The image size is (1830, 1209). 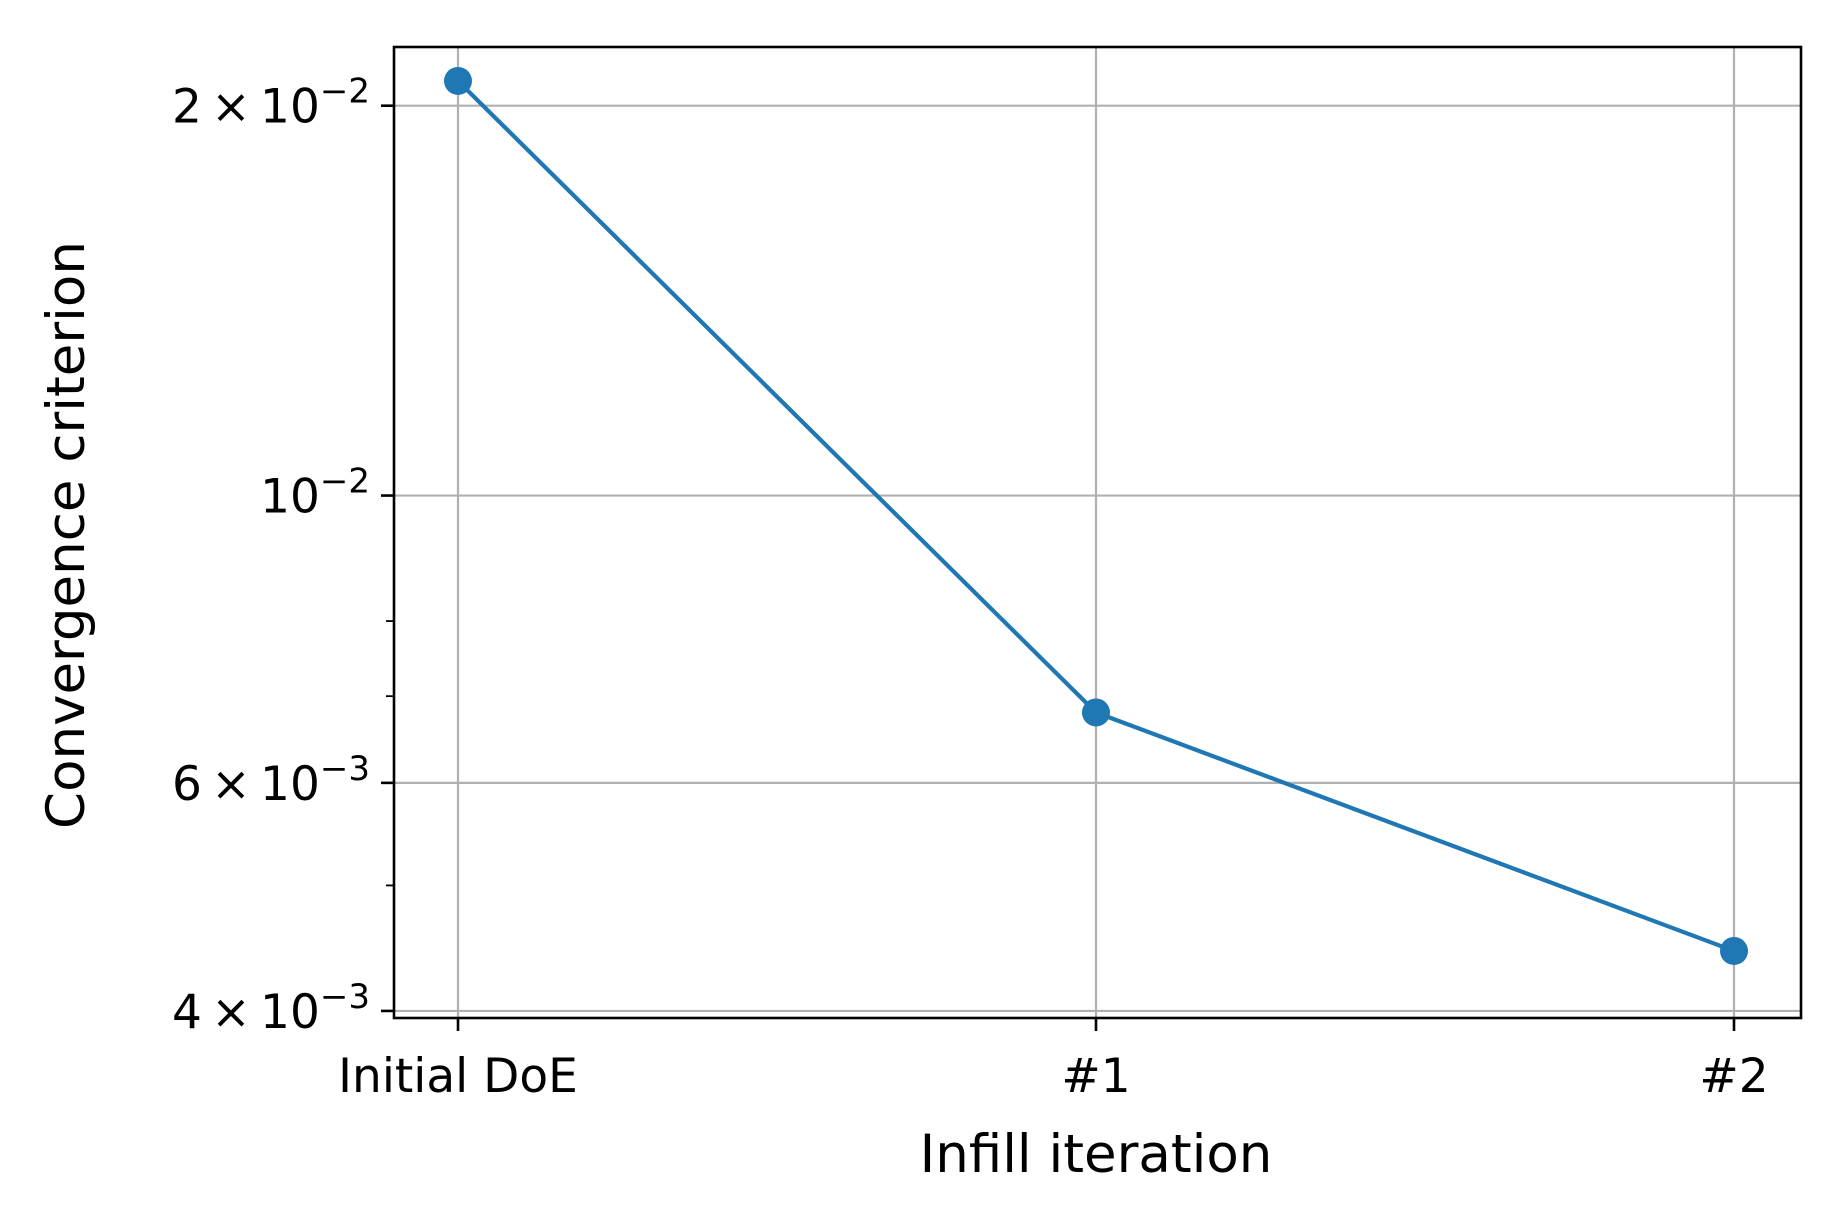 I want to click on y-tick-label: 2 × 10⁻², so click(x=271, y=103).